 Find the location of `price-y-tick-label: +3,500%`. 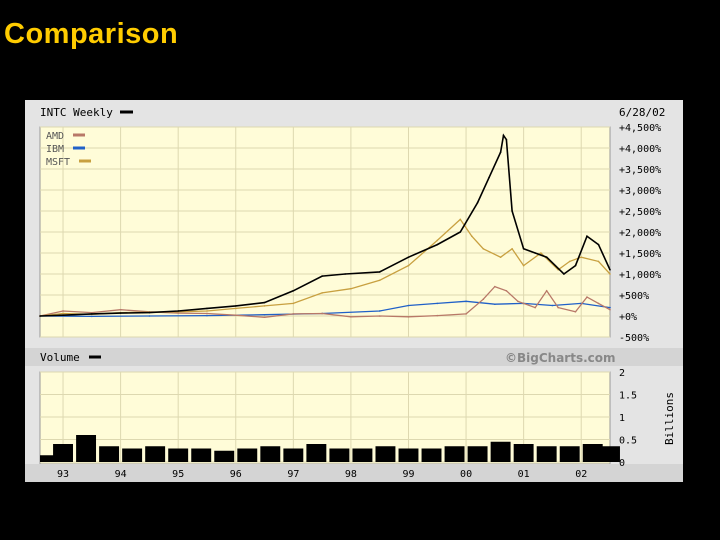

price-y-tick-label: +3,500% is located at coordinates (640, 170).